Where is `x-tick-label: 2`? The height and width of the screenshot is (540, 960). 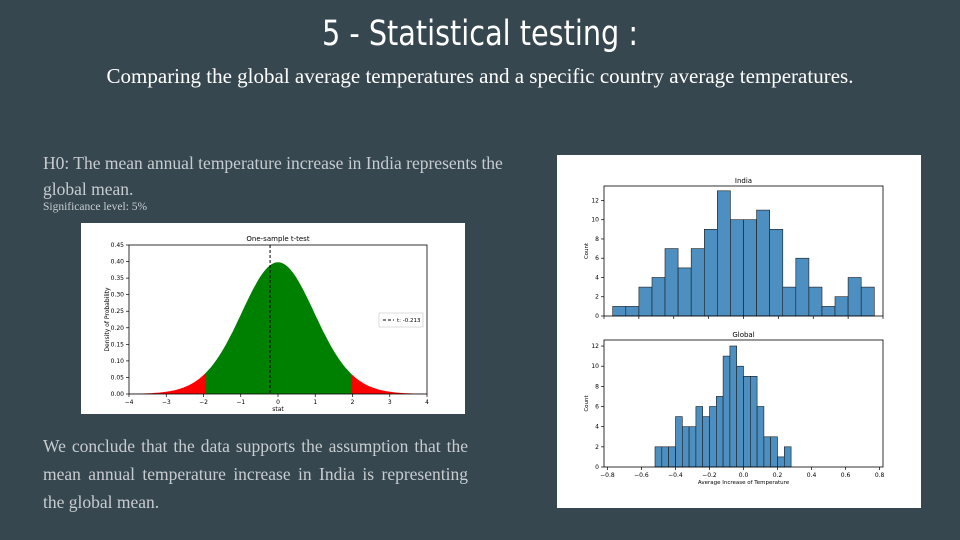
x-tick-label: 2 is located at coordinates (353, 402).